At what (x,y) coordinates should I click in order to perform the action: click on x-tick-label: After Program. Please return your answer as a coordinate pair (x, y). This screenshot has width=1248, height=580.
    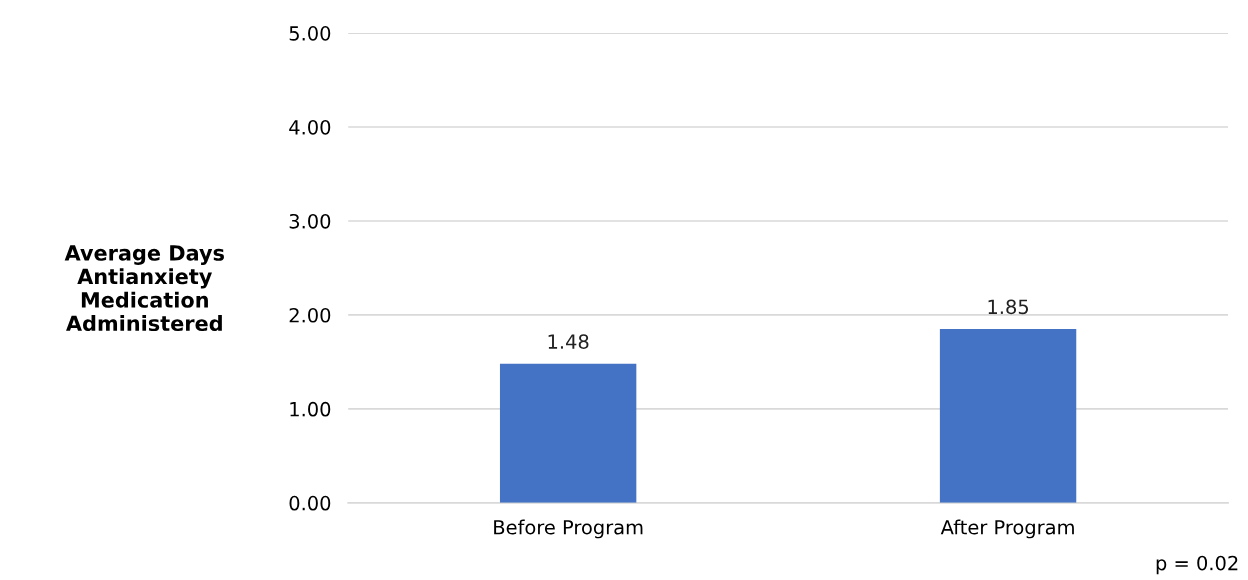
    Looking at the image, I should click on (1007, 529).